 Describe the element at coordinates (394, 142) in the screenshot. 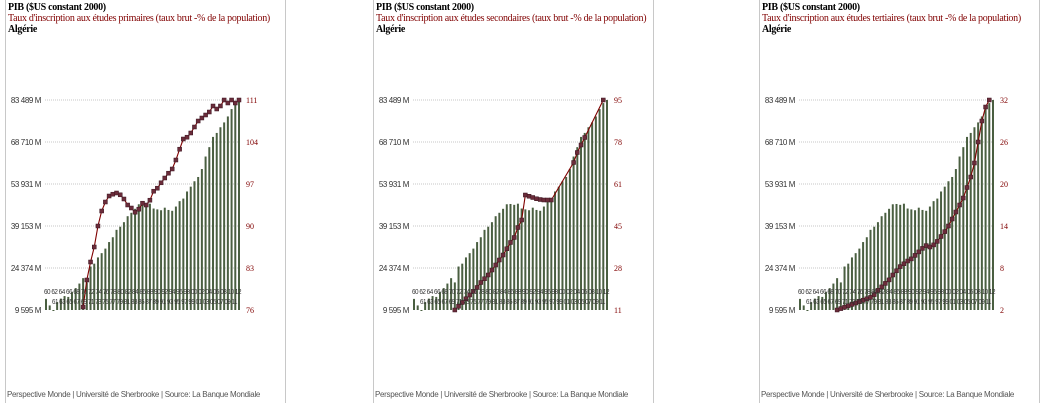

I see `y-left-tick-label: 68 710 M` at that location.